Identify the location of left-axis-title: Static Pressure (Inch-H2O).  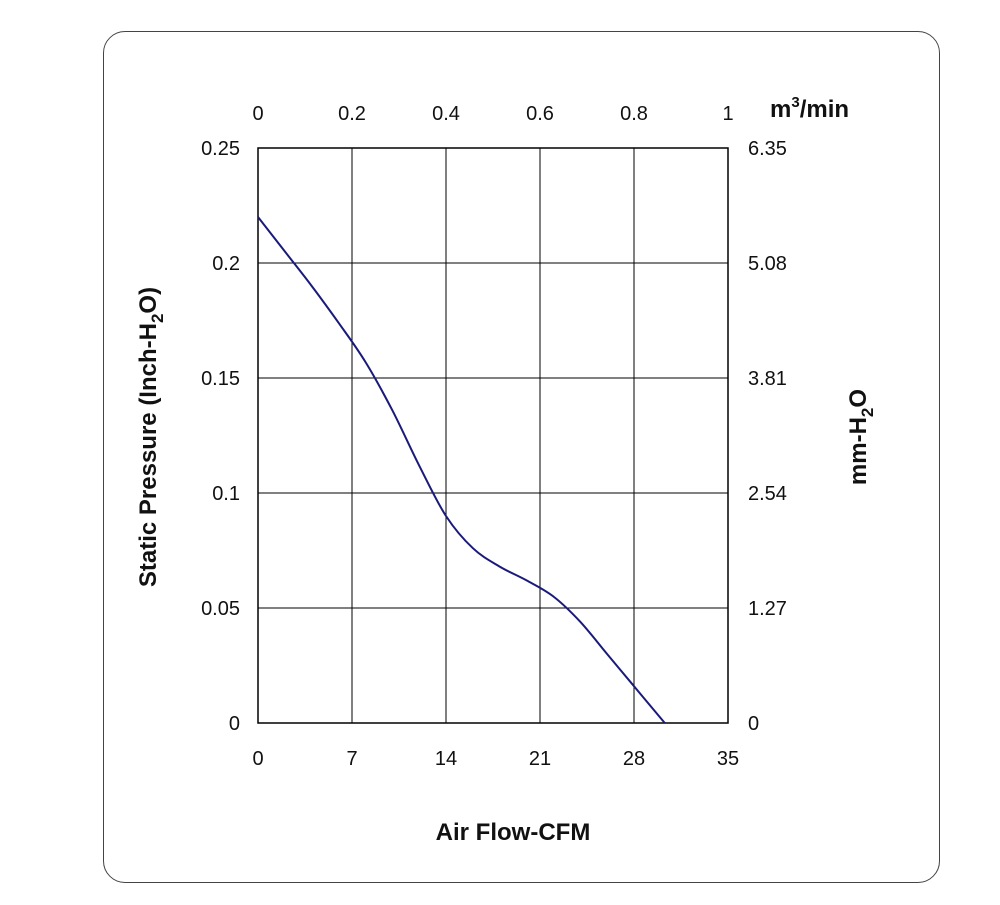
(151, 437).